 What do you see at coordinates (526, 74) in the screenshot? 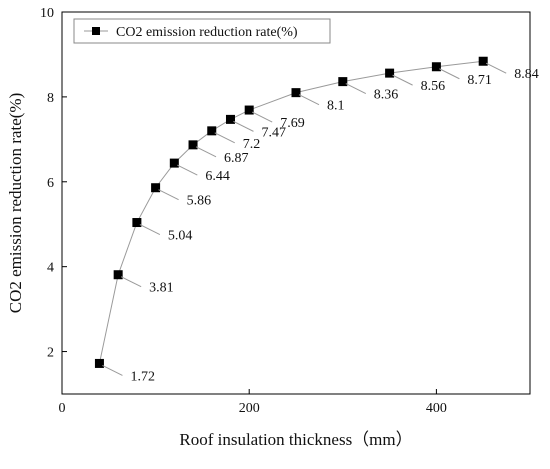
I see `data-label: 8.84` at bounding box center [526, 74].